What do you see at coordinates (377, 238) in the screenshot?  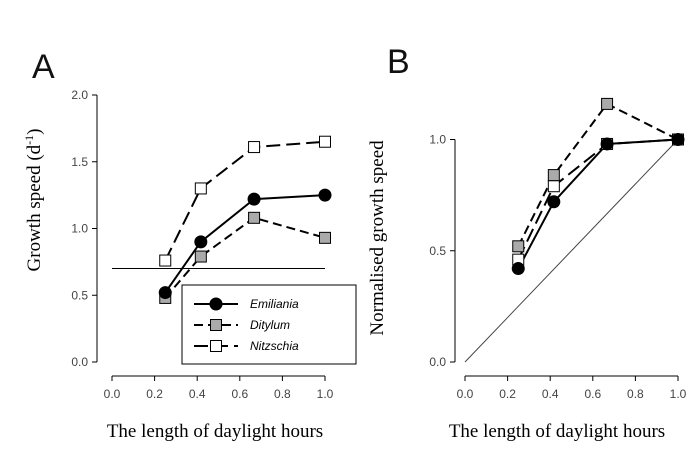 I see `panel-b-y-axis-title: Normalised growth speed` at bounding box center [377, 238].